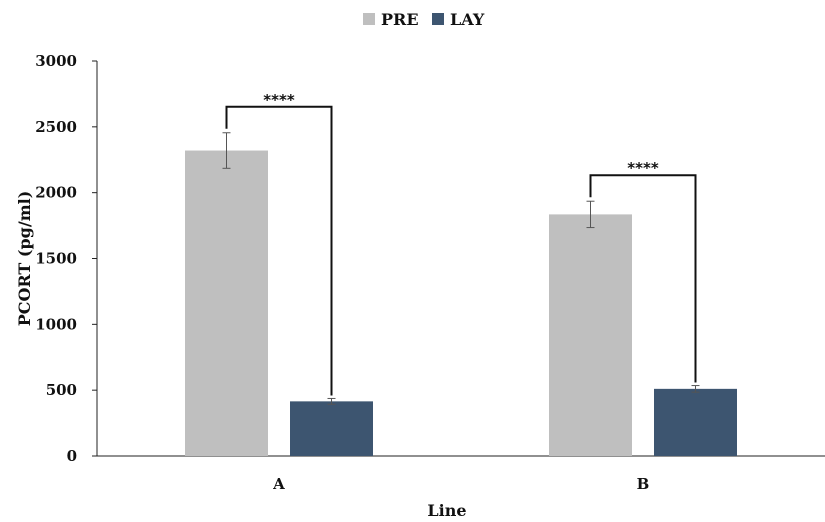  Describe the element at coordinates (695, 422) in the screenshot. I see `bar-lay-b` at that location.